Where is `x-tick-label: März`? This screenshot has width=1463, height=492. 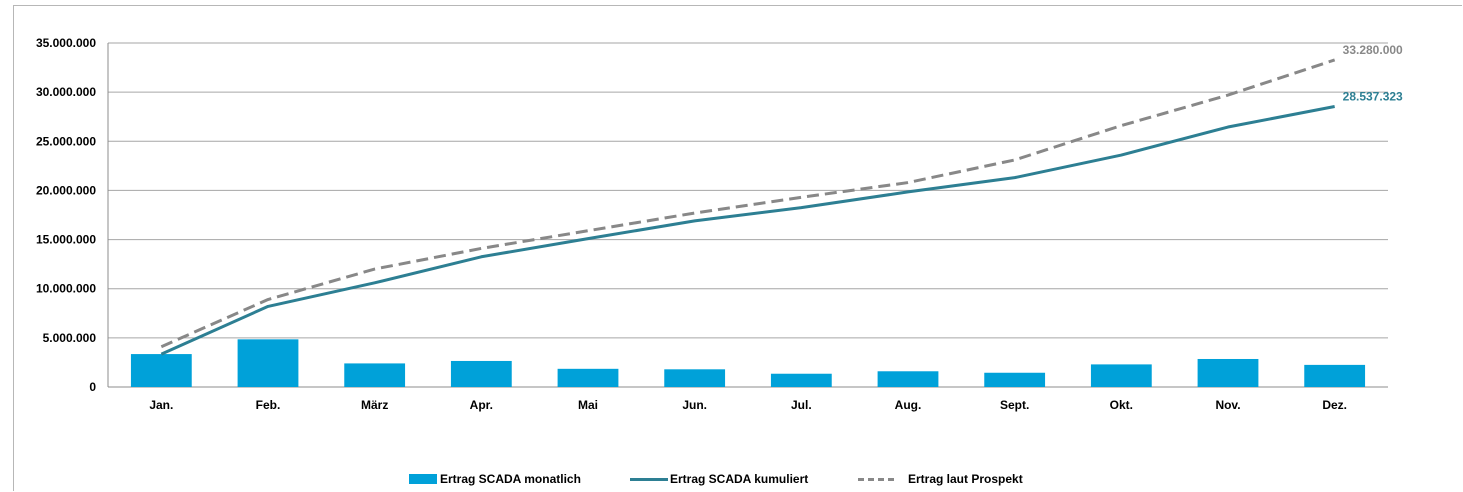 x-tick-label: März is located at coordinates (374, 405).